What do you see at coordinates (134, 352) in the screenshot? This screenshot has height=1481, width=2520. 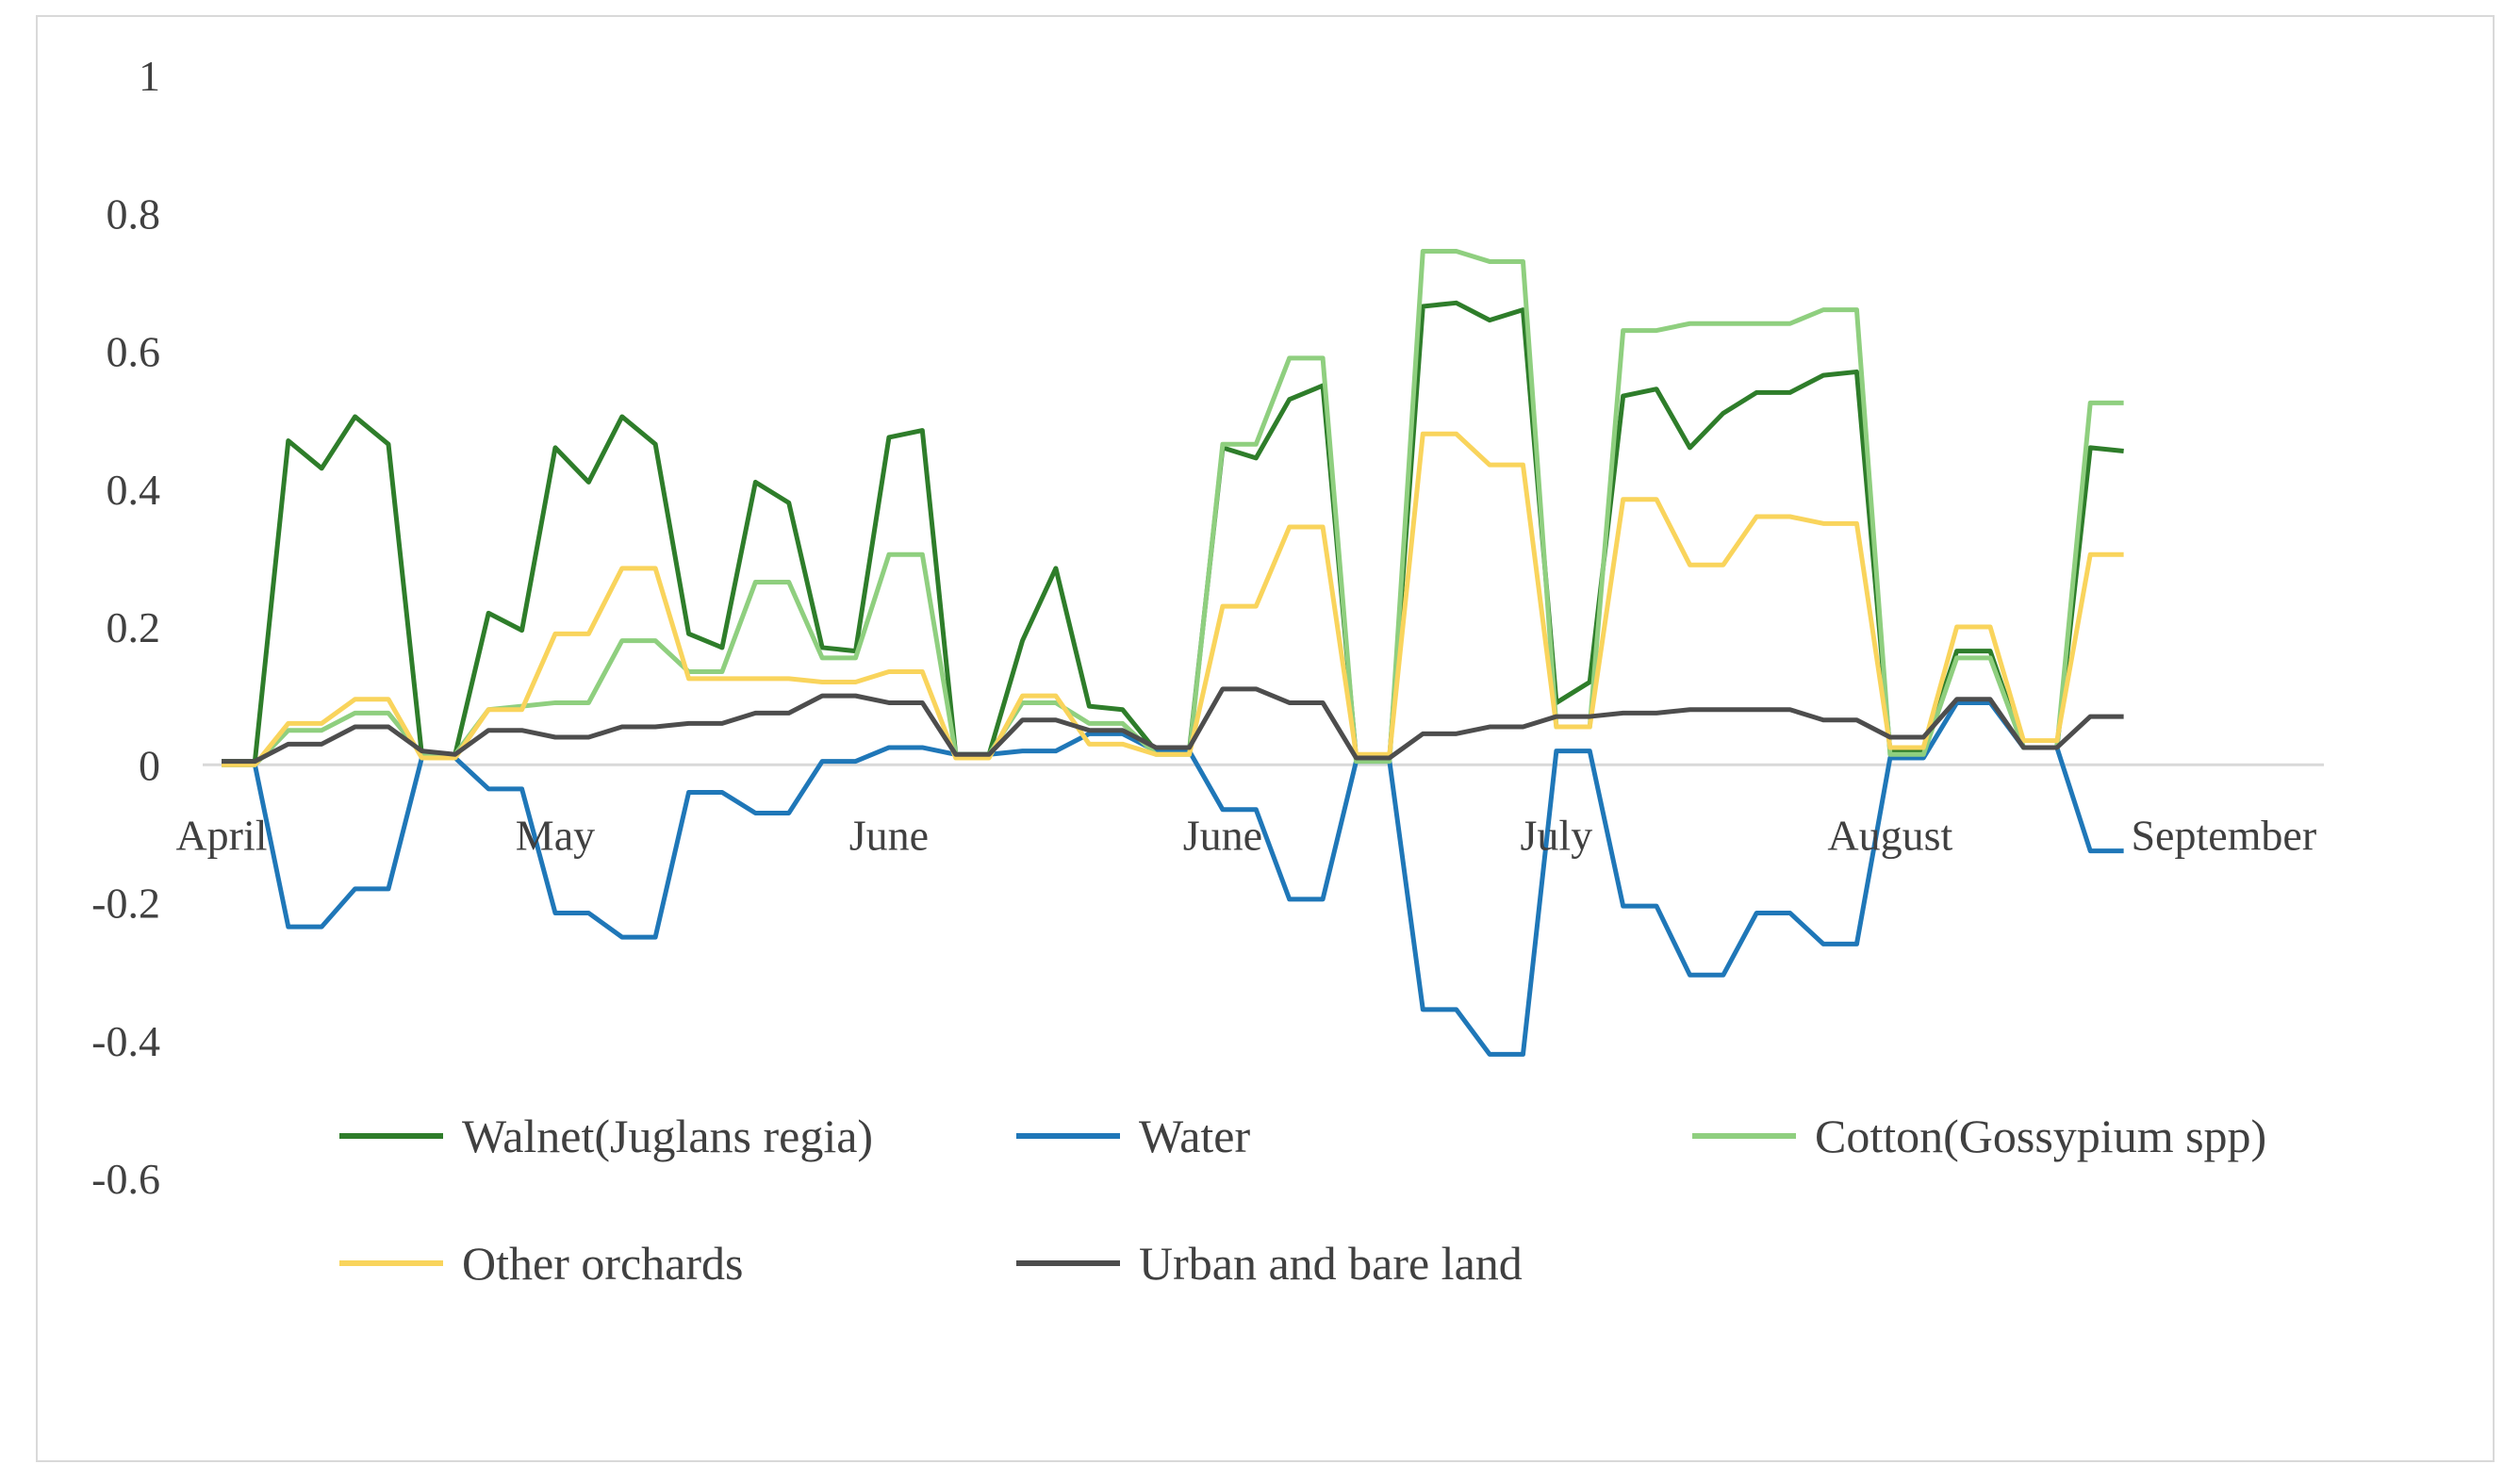 I see `y-tick-label: 0.6` at bounding box center [134, 352].